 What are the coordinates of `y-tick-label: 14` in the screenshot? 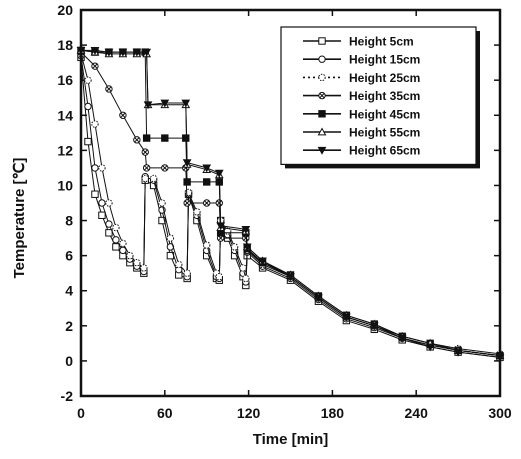 It's located at (65, 115).